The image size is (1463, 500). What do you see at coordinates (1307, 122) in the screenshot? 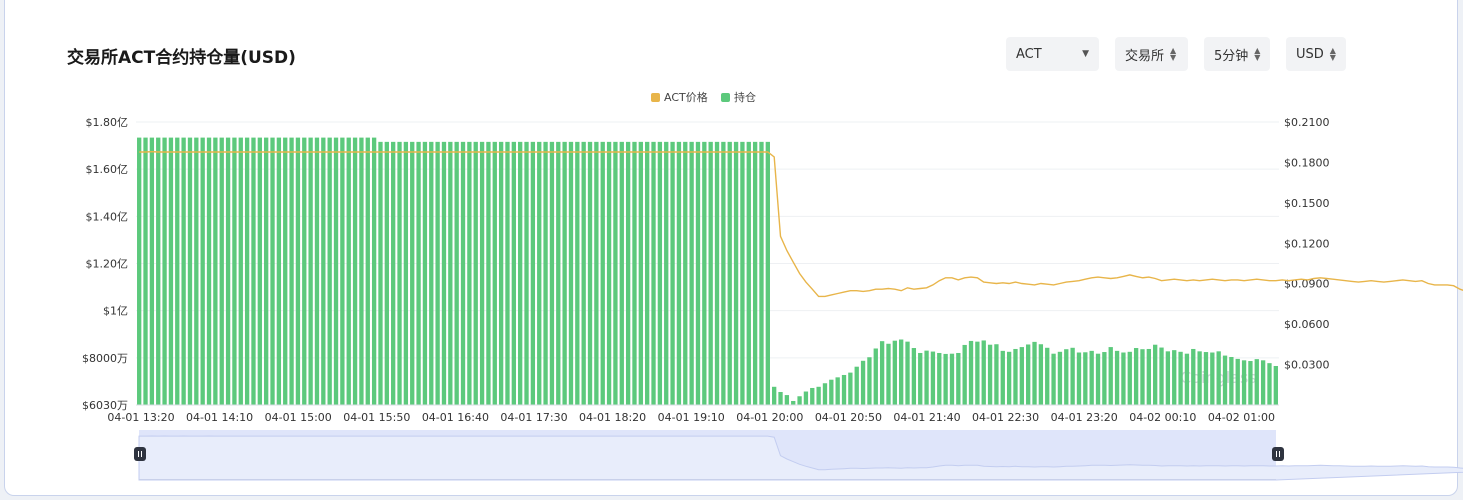
I see `y-right-tick-label: $0.2100` at bounding box center [1307, 122].